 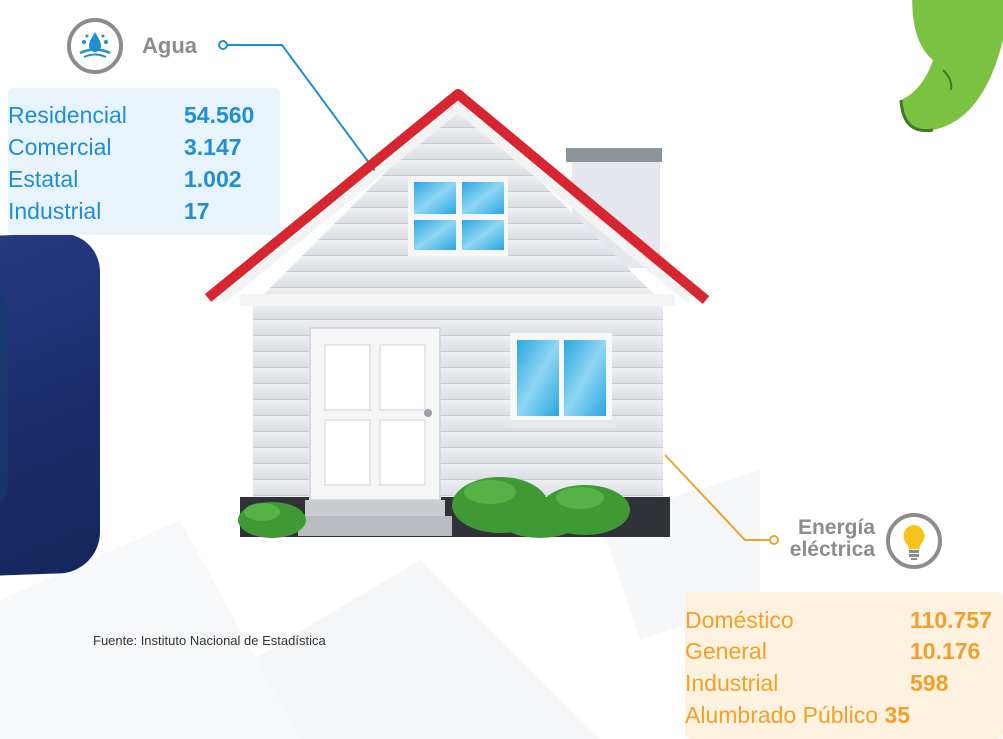 I want to click on light-bulb-icon, so click(x=914, y=542).